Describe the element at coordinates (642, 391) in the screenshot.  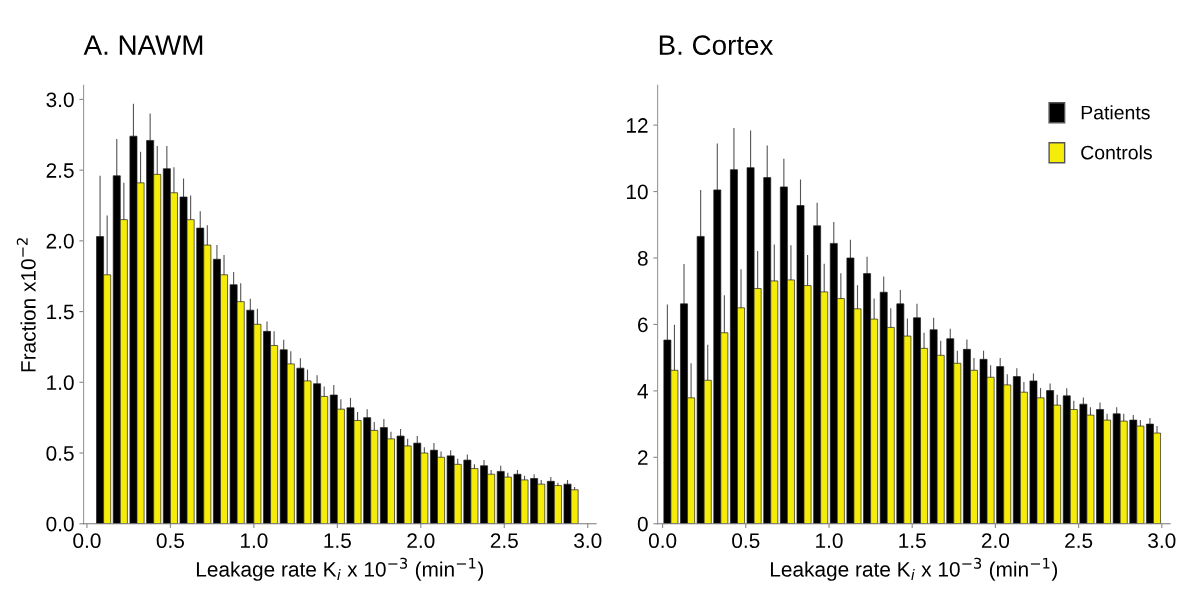
I see `y-tick-label: 4` at that location.